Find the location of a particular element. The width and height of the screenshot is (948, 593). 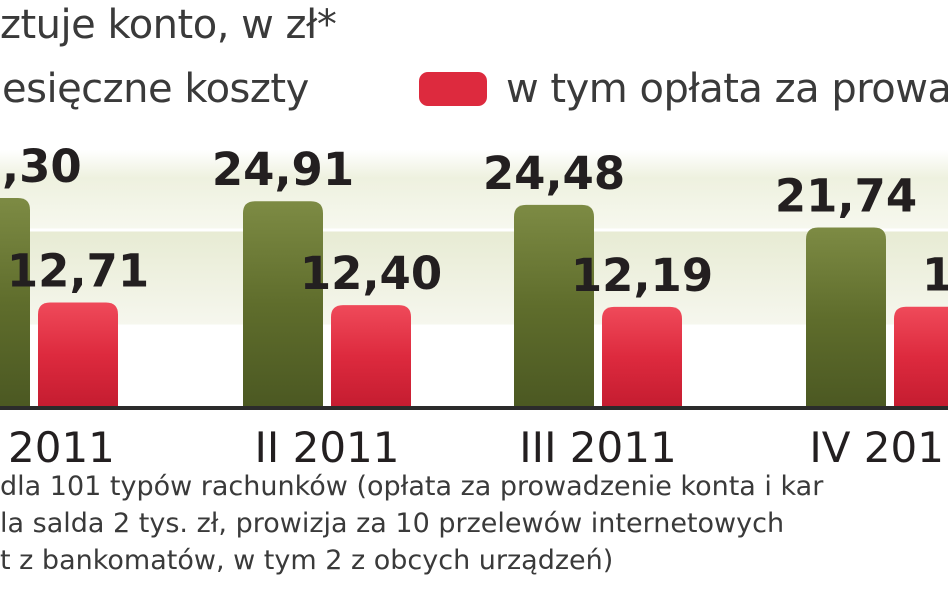

legend-label-total: esięczne koszty is located at coordinates (155, 89).